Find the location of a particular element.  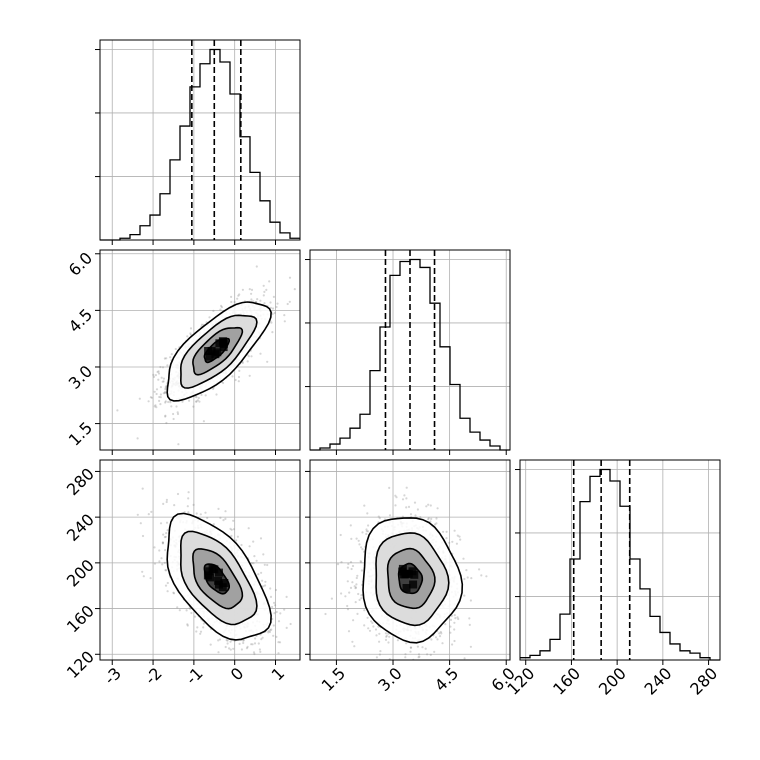

density-bin is located at coordinates (212, 568).